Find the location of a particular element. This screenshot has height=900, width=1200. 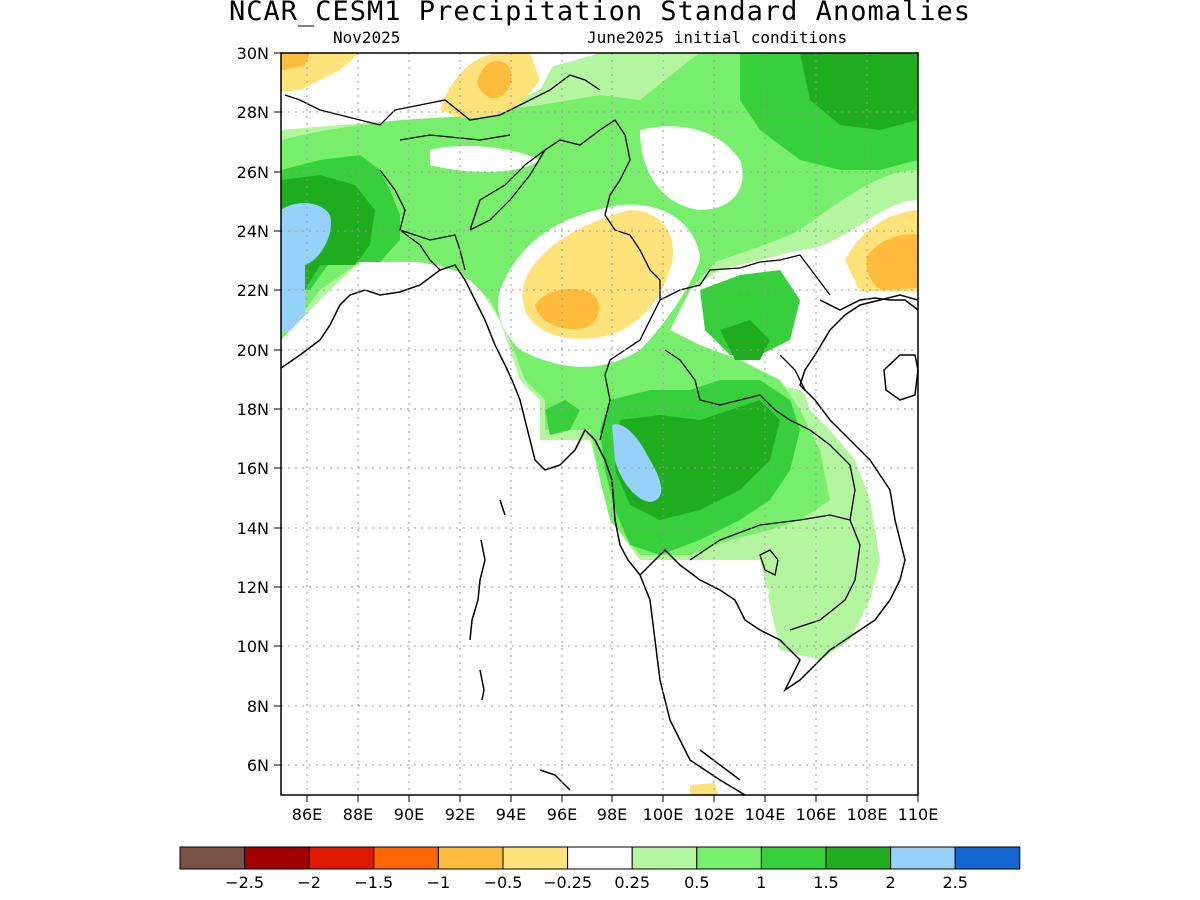

legend-label: −1.5 is located at coordinates (373, 882).